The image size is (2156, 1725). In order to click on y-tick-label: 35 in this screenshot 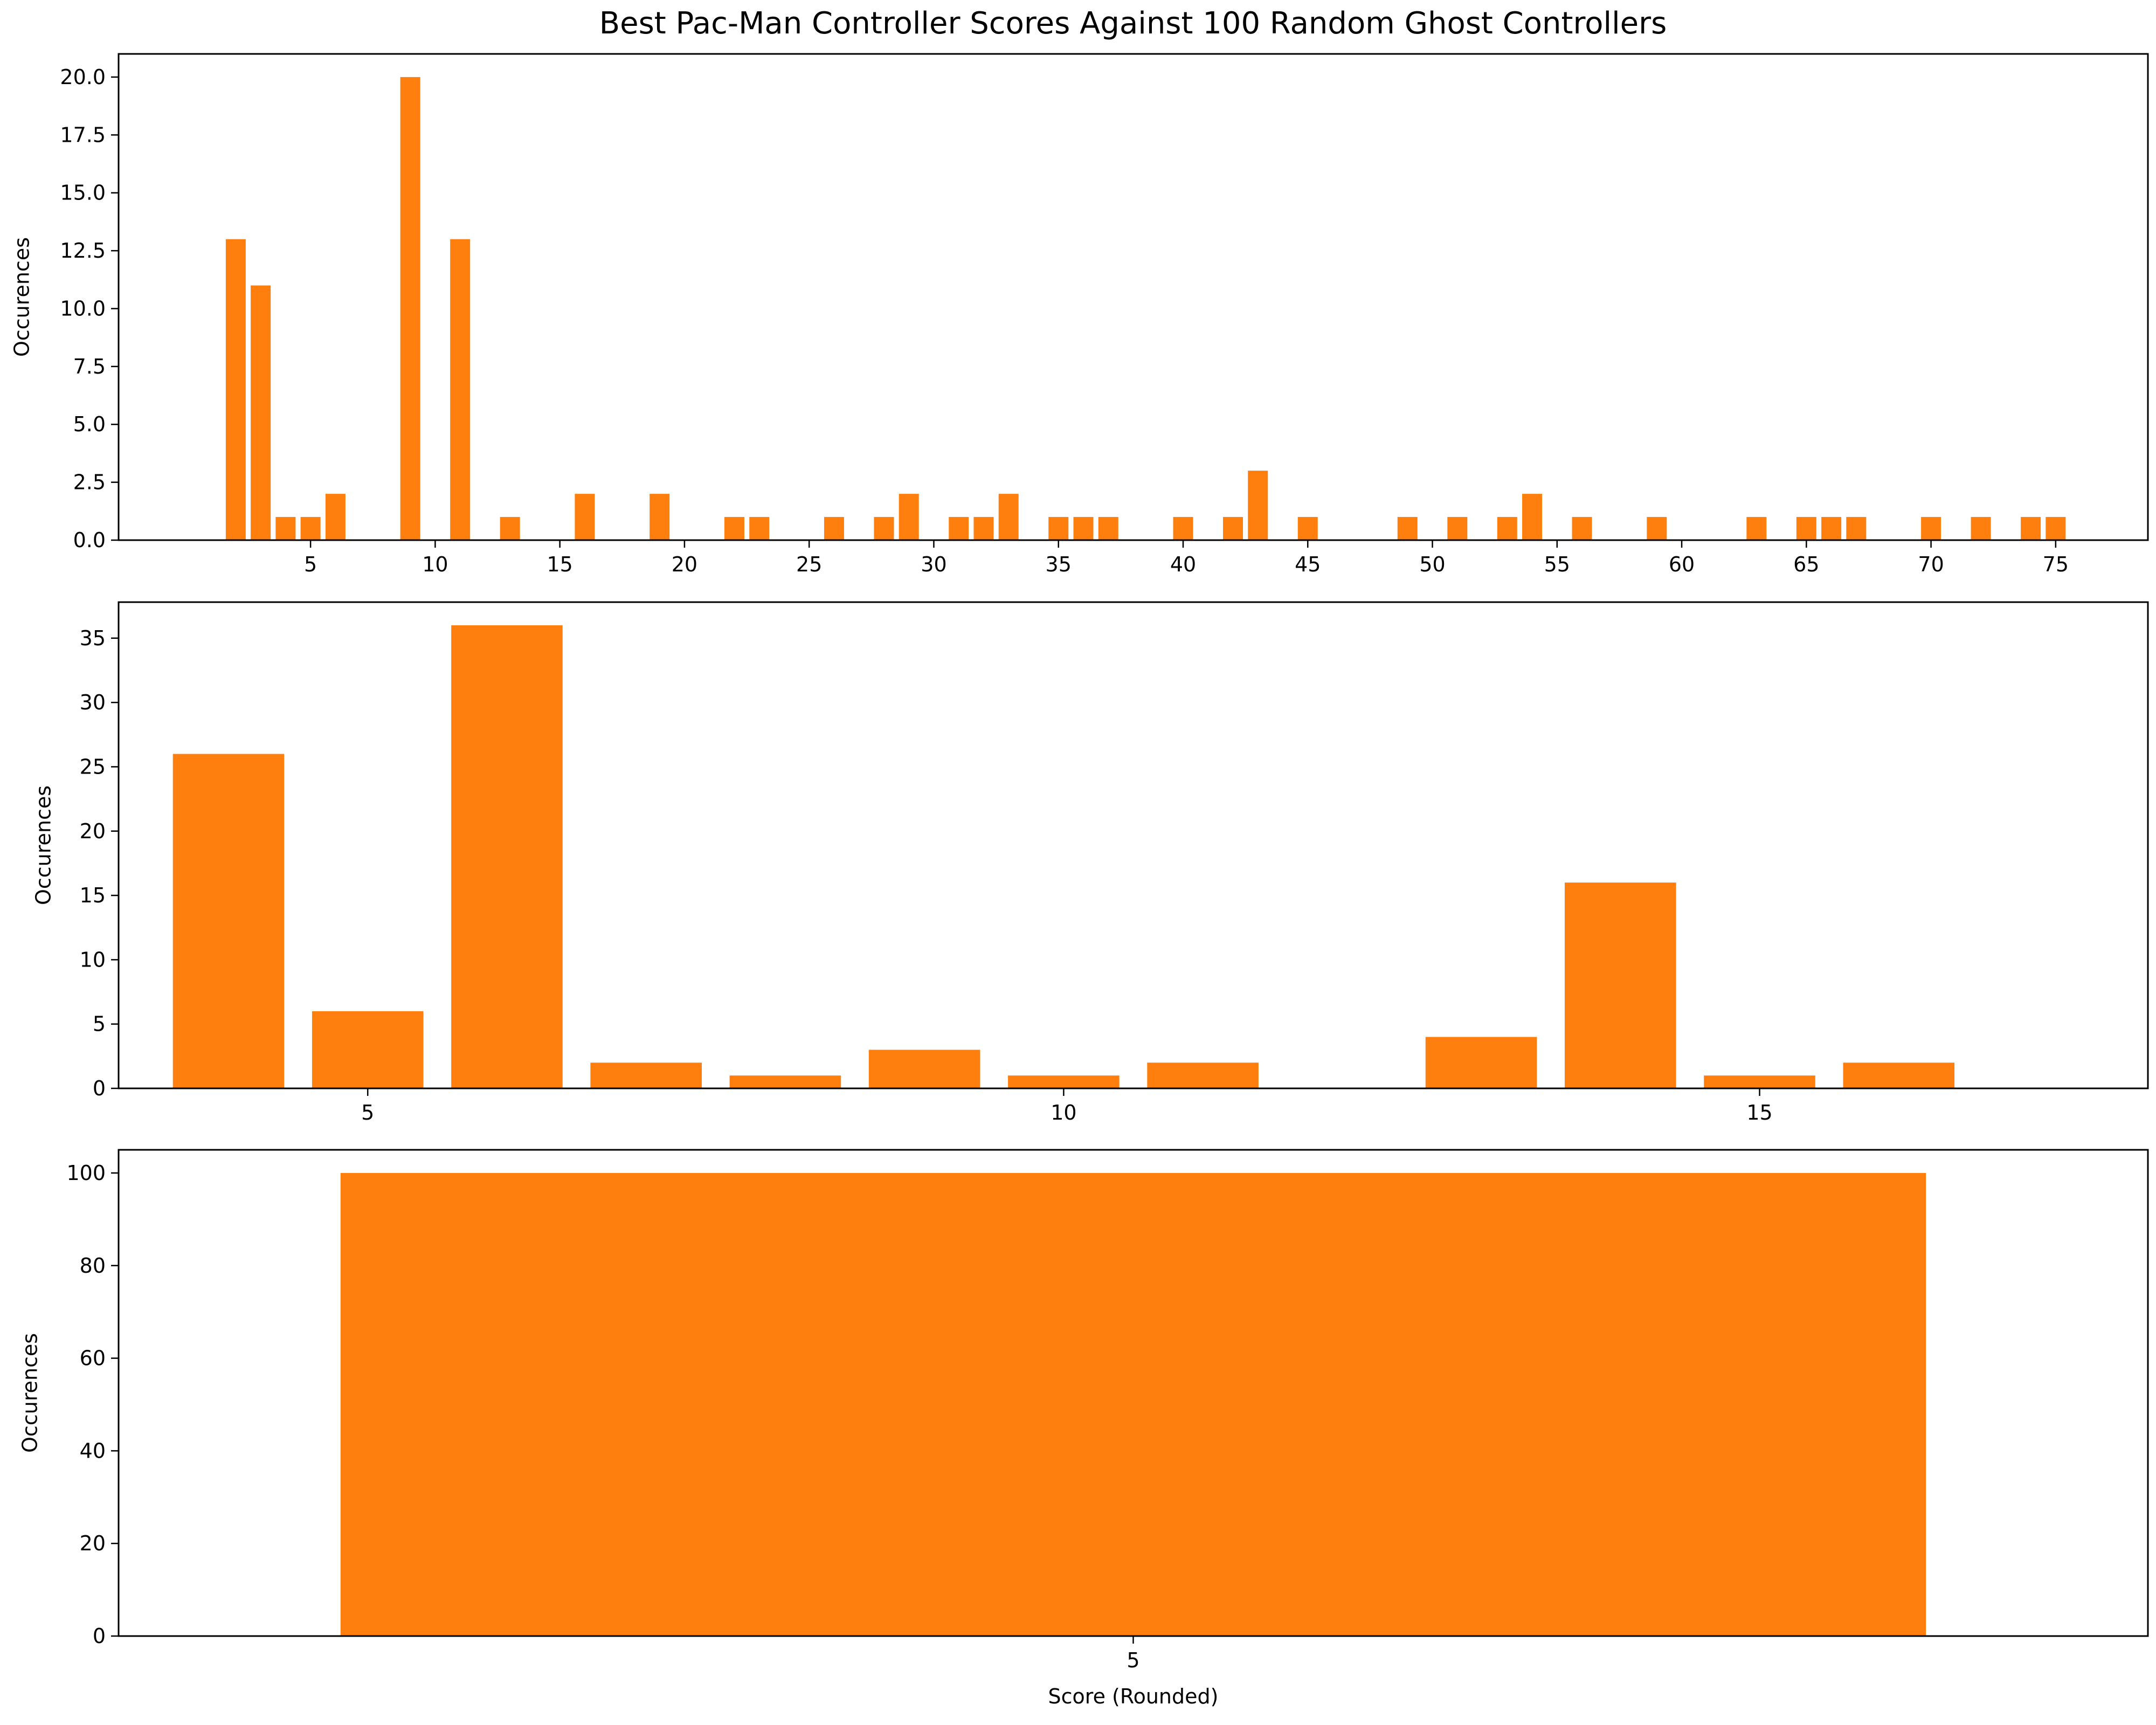, I will do `click(93, 638)`.